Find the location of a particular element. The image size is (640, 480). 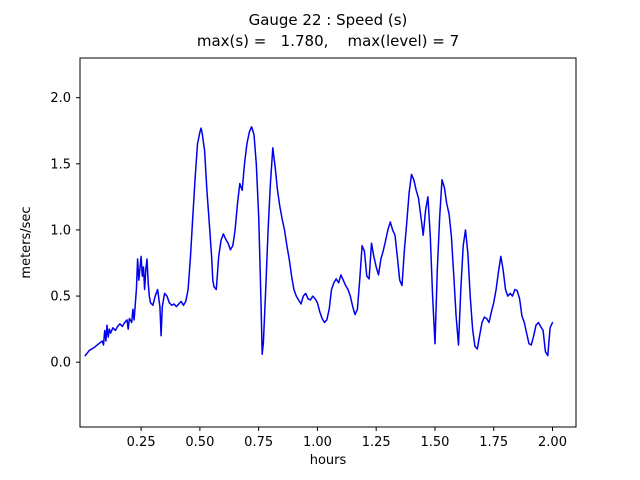

x-tick-label: 2.00 is located at coordinates (552, 442).